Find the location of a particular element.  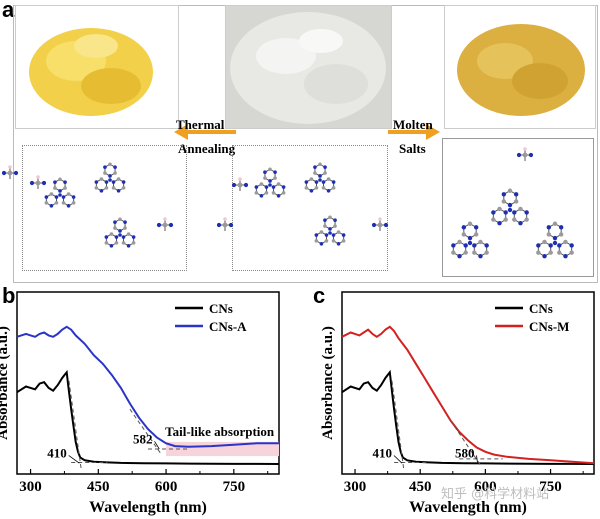

onset-label: 582 is located at coordinates (143, 438).